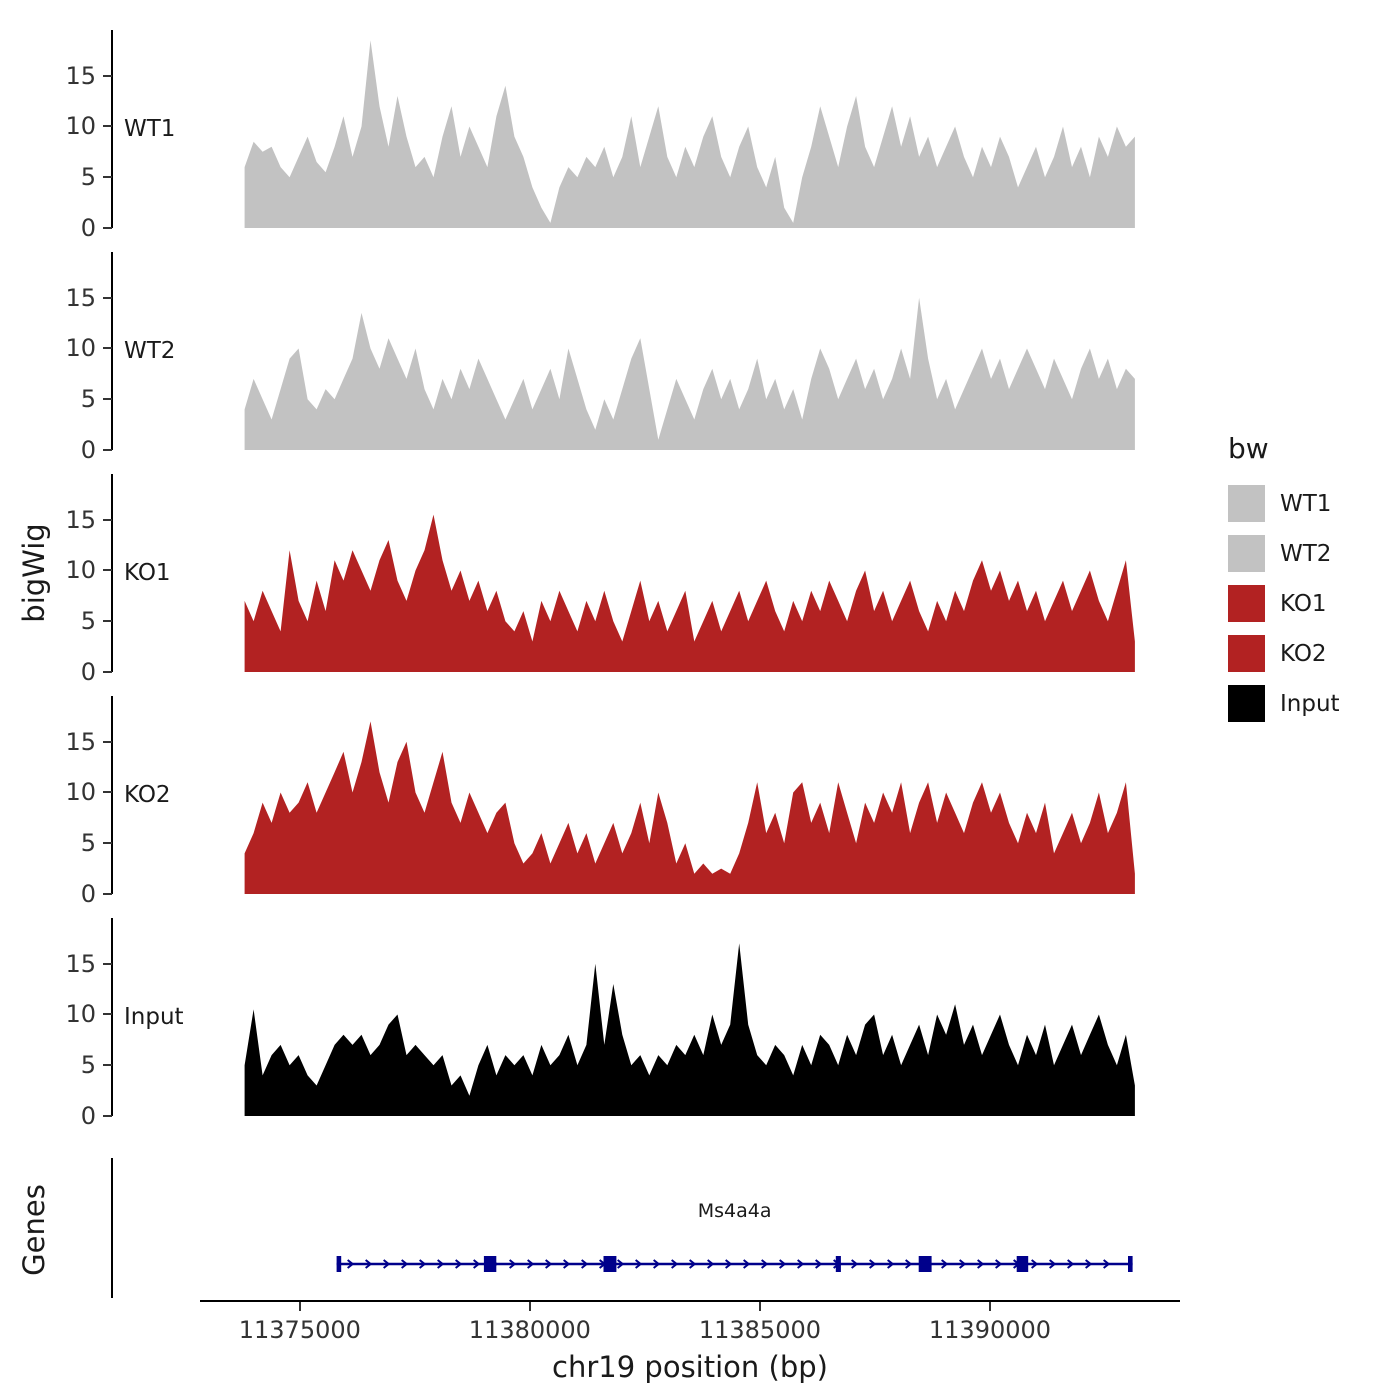 Image resolution: width=1400 pixels, height=1400 pixels. I want to click on track-label-WT1: WT1, so click(150, 129).